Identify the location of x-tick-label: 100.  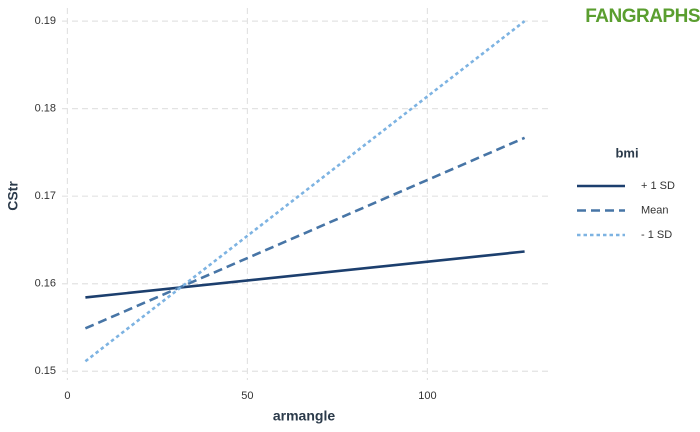
(427, 396).